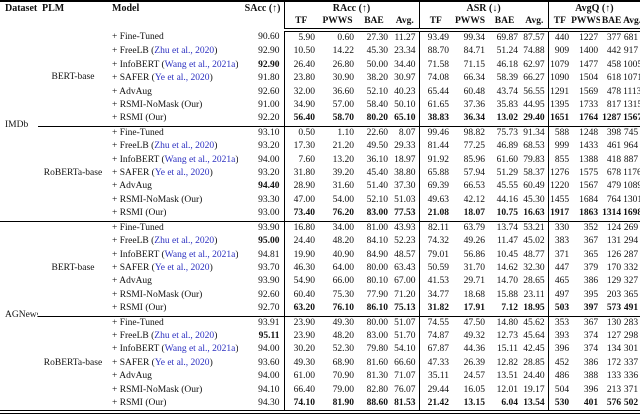 The height and width of the screenshot is (419, 640). I want to click on avgq-tf-value: 465, so click(562, 281).